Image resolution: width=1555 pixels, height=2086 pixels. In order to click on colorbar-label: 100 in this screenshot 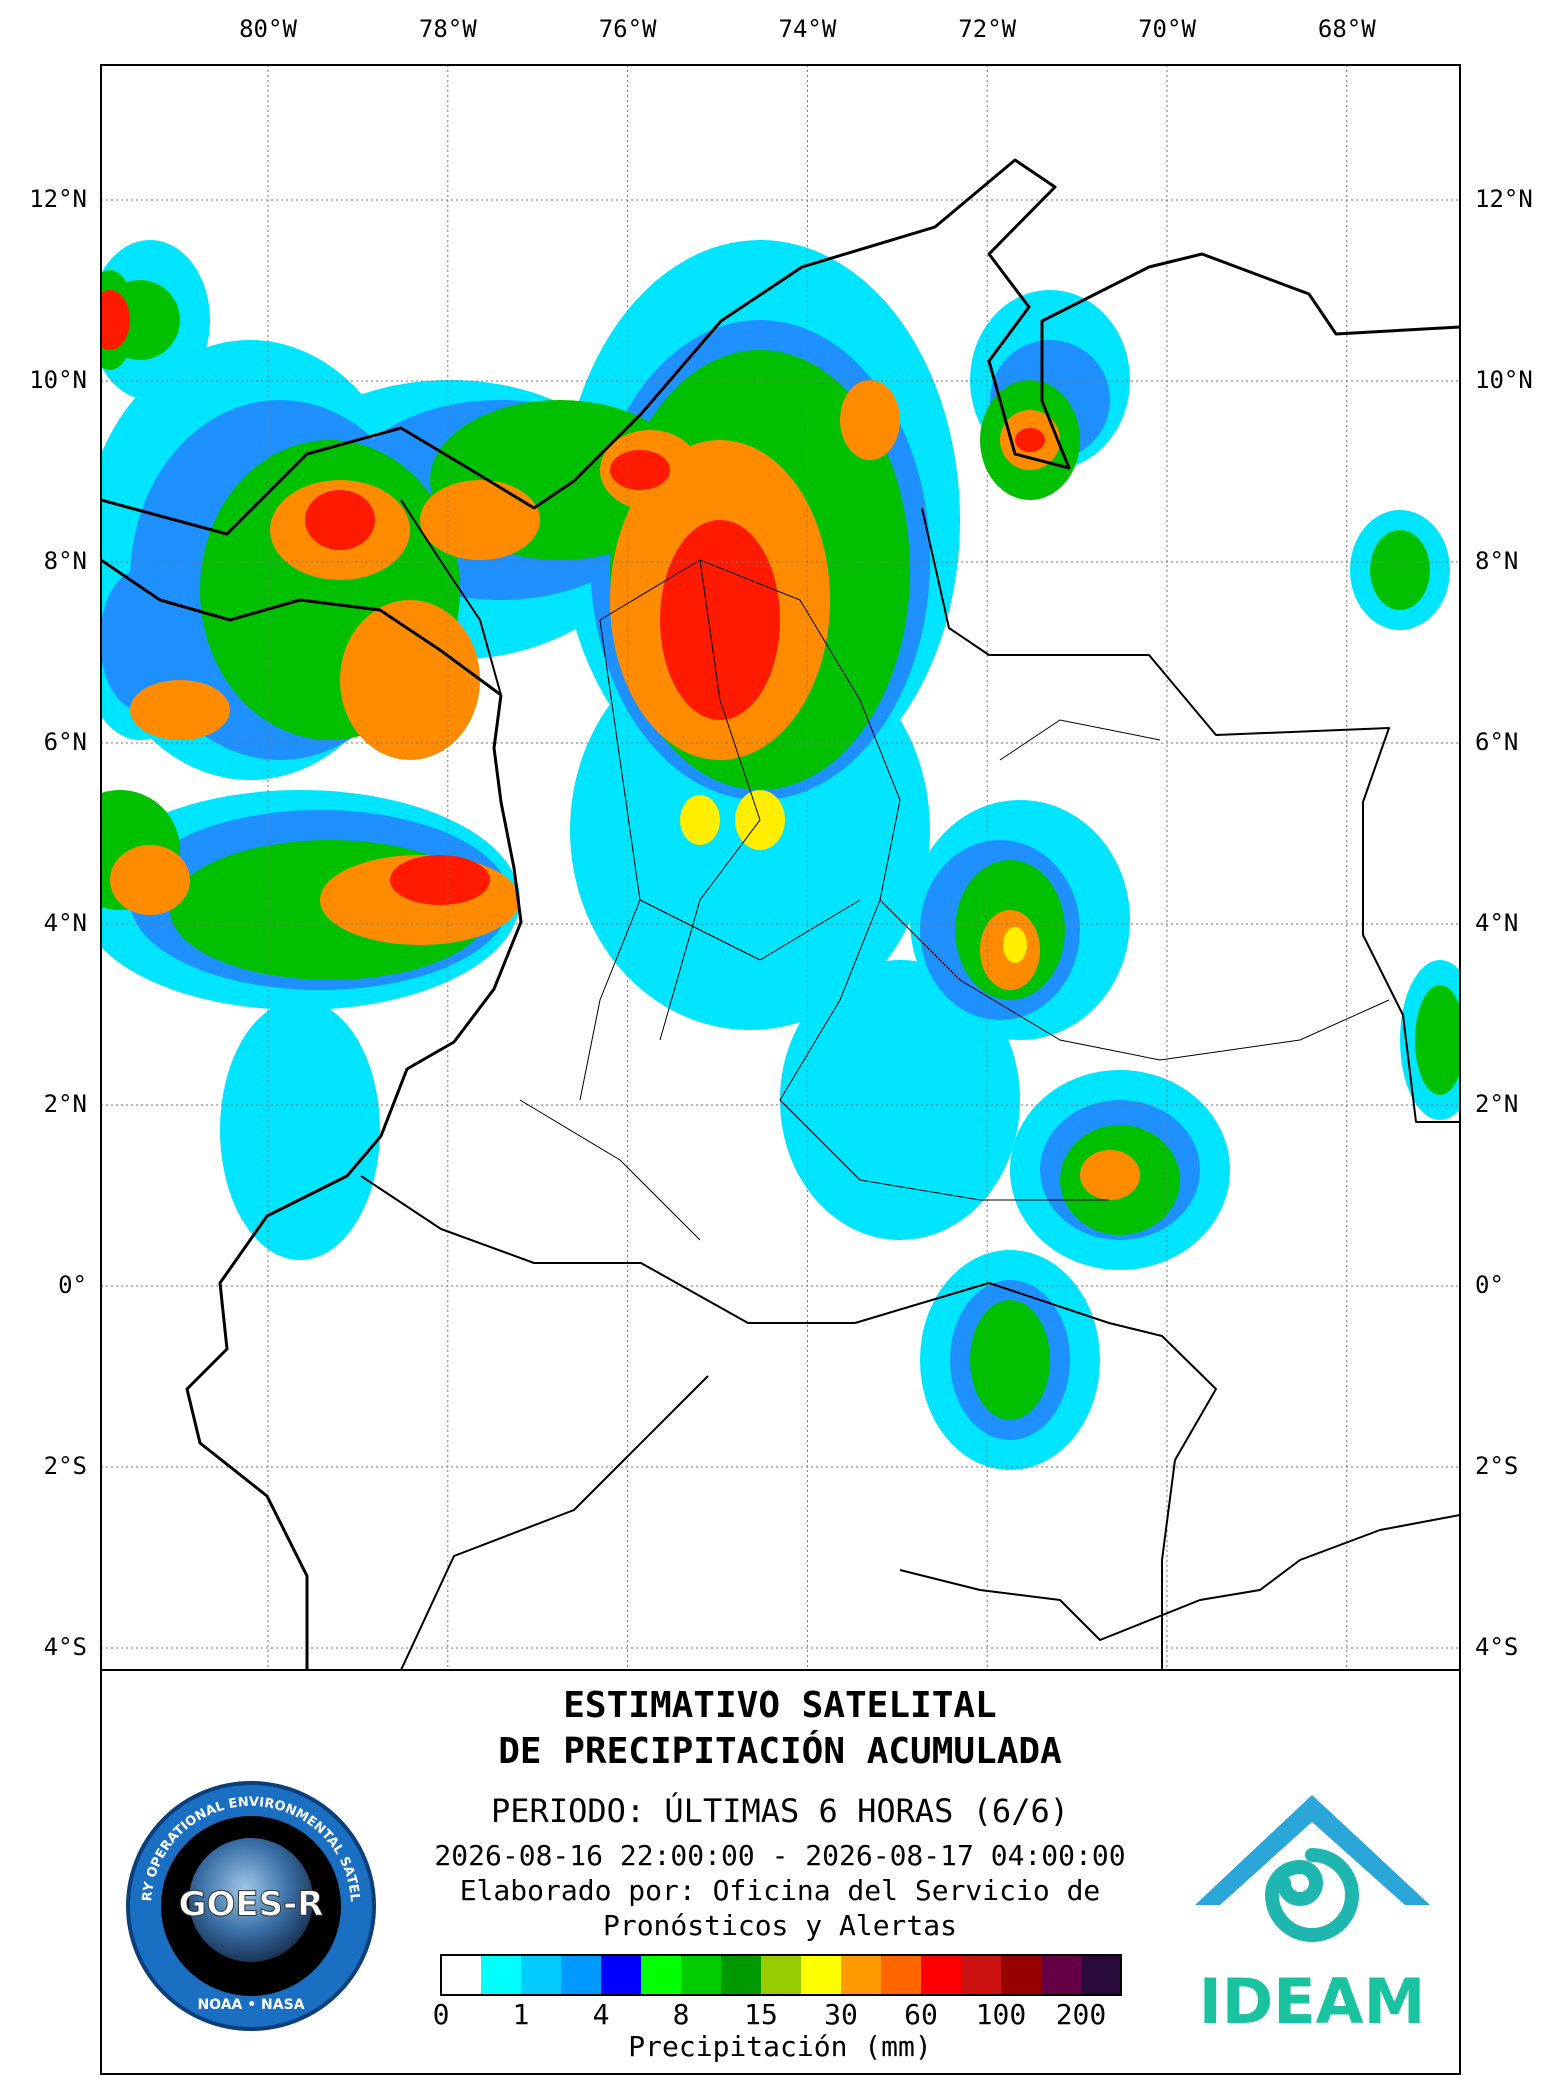, I will do `click(1001, 2014)`.